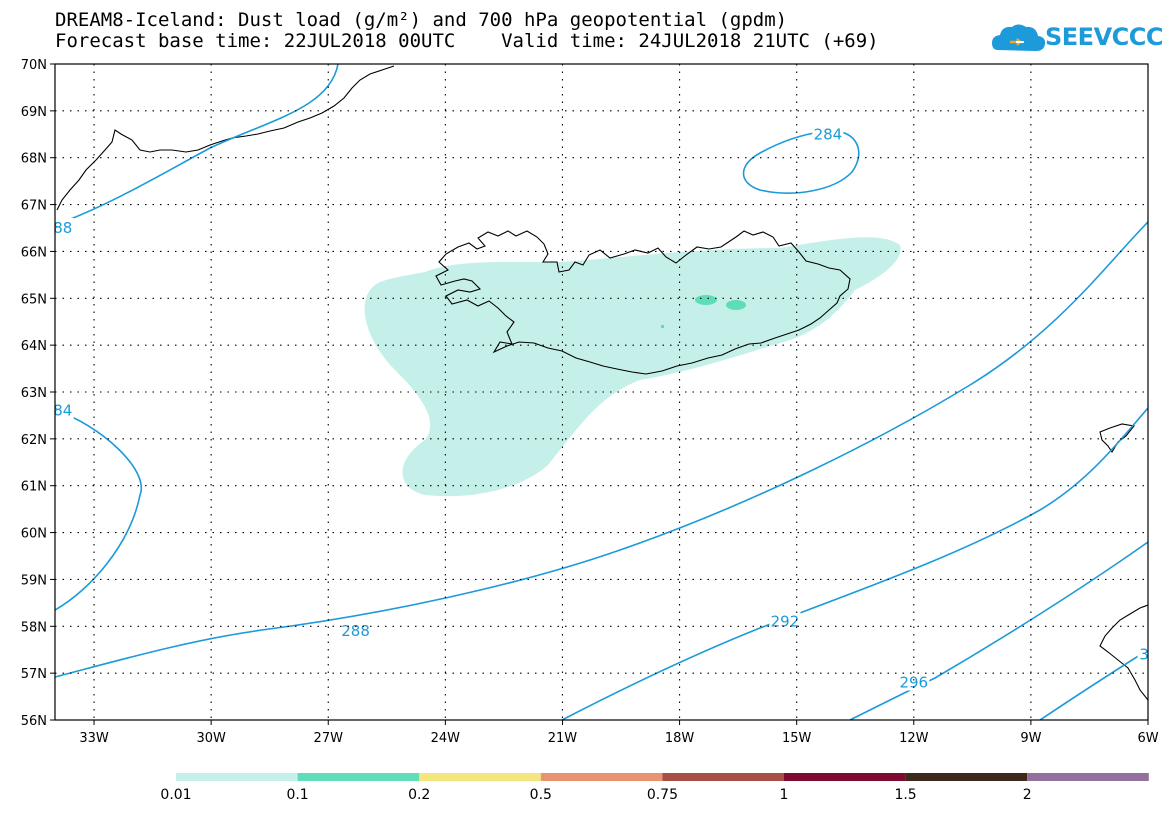  I want to click on lat-tick-label: 57N, so click(34, 674).